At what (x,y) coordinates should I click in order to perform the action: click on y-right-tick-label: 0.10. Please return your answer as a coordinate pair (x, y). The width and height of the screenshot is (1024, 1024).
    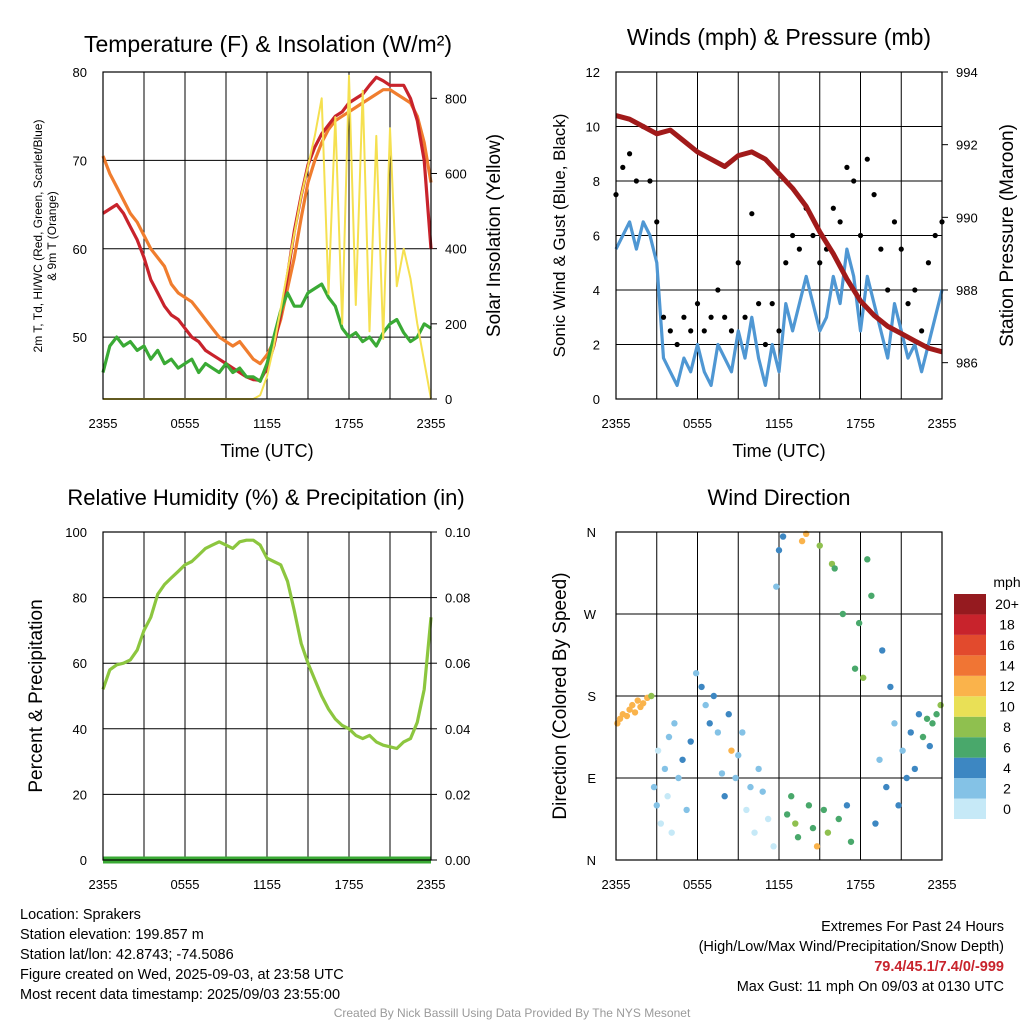
    Looking at the image, I should click on (457, 532).